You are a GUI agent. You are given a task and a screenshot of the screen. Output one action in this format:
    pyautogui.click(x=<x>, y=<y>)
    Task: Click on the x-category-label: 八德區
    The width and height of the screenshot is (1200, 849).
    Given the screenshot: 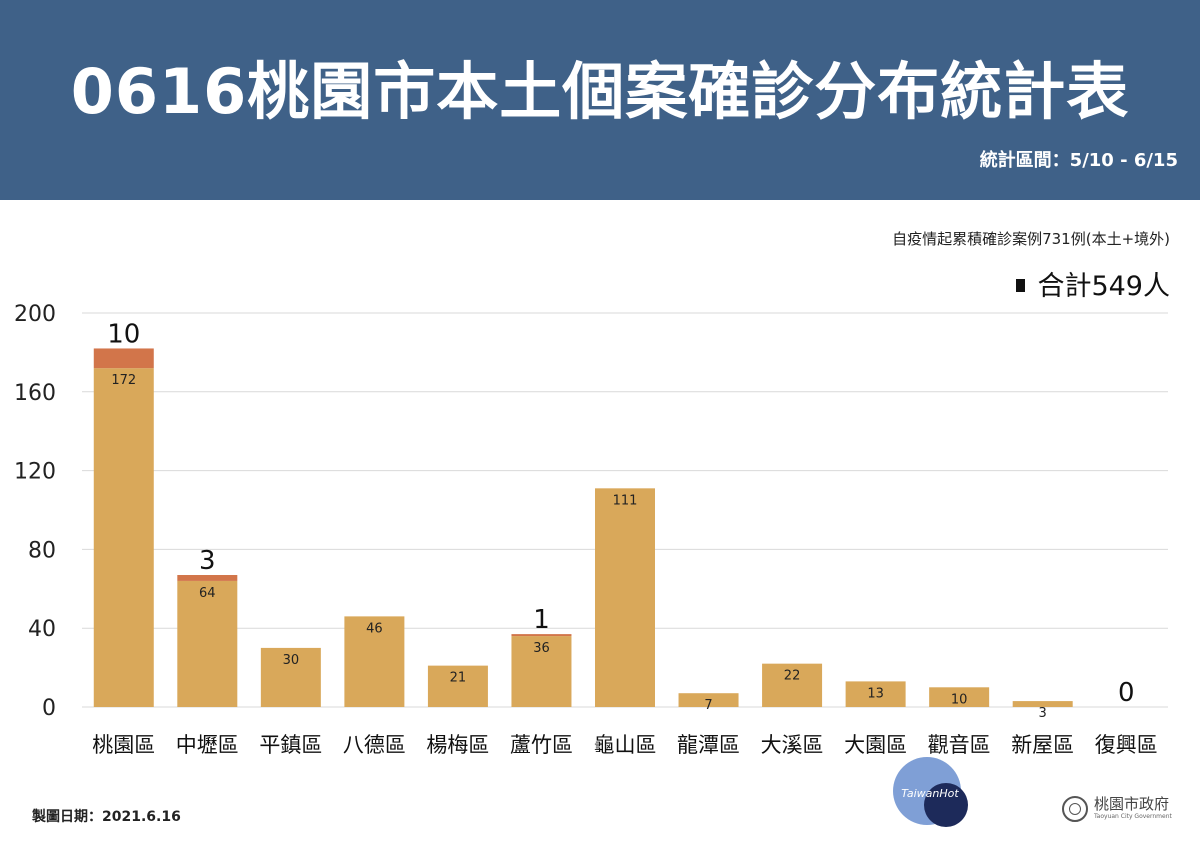 What is the action you would take?
    pyautogui.click(x=374, y=745)
    